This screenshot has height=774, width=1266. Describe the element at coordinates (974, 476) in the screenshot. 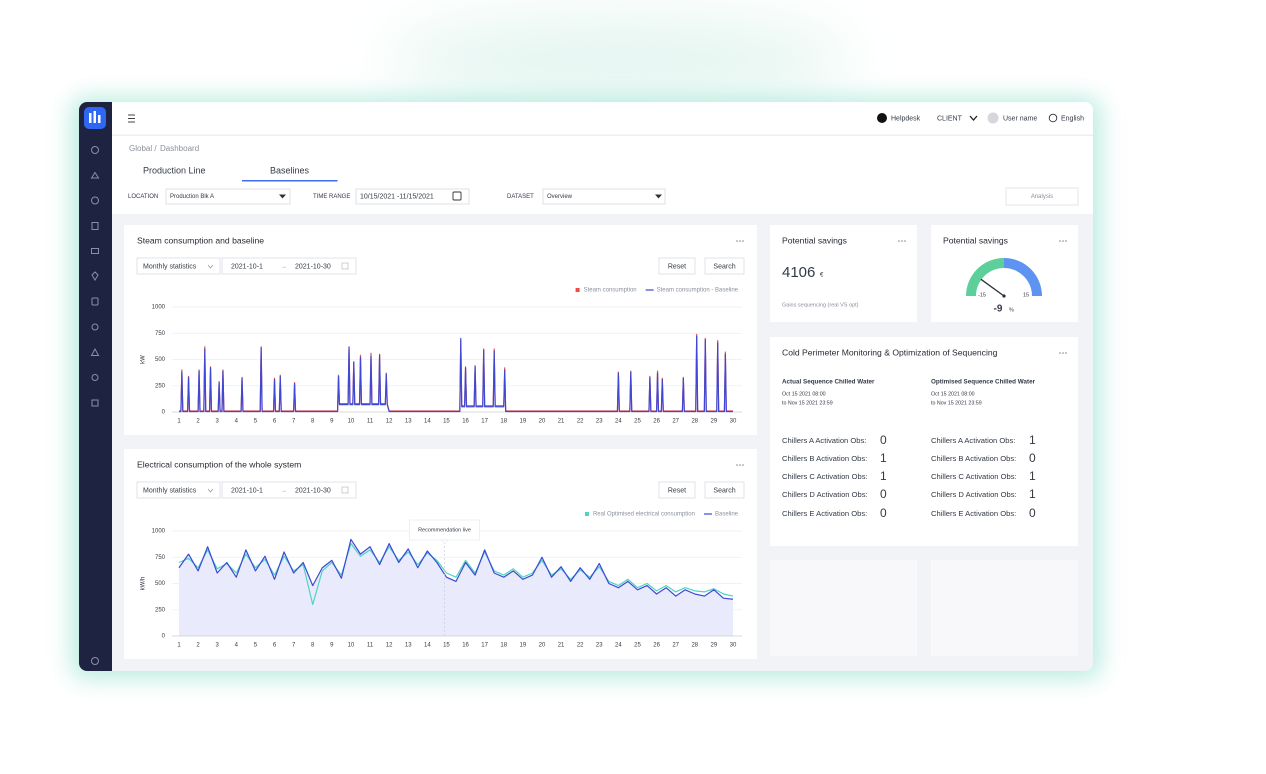

I see `row-label: Chillers C Activation Obs:` at that location.